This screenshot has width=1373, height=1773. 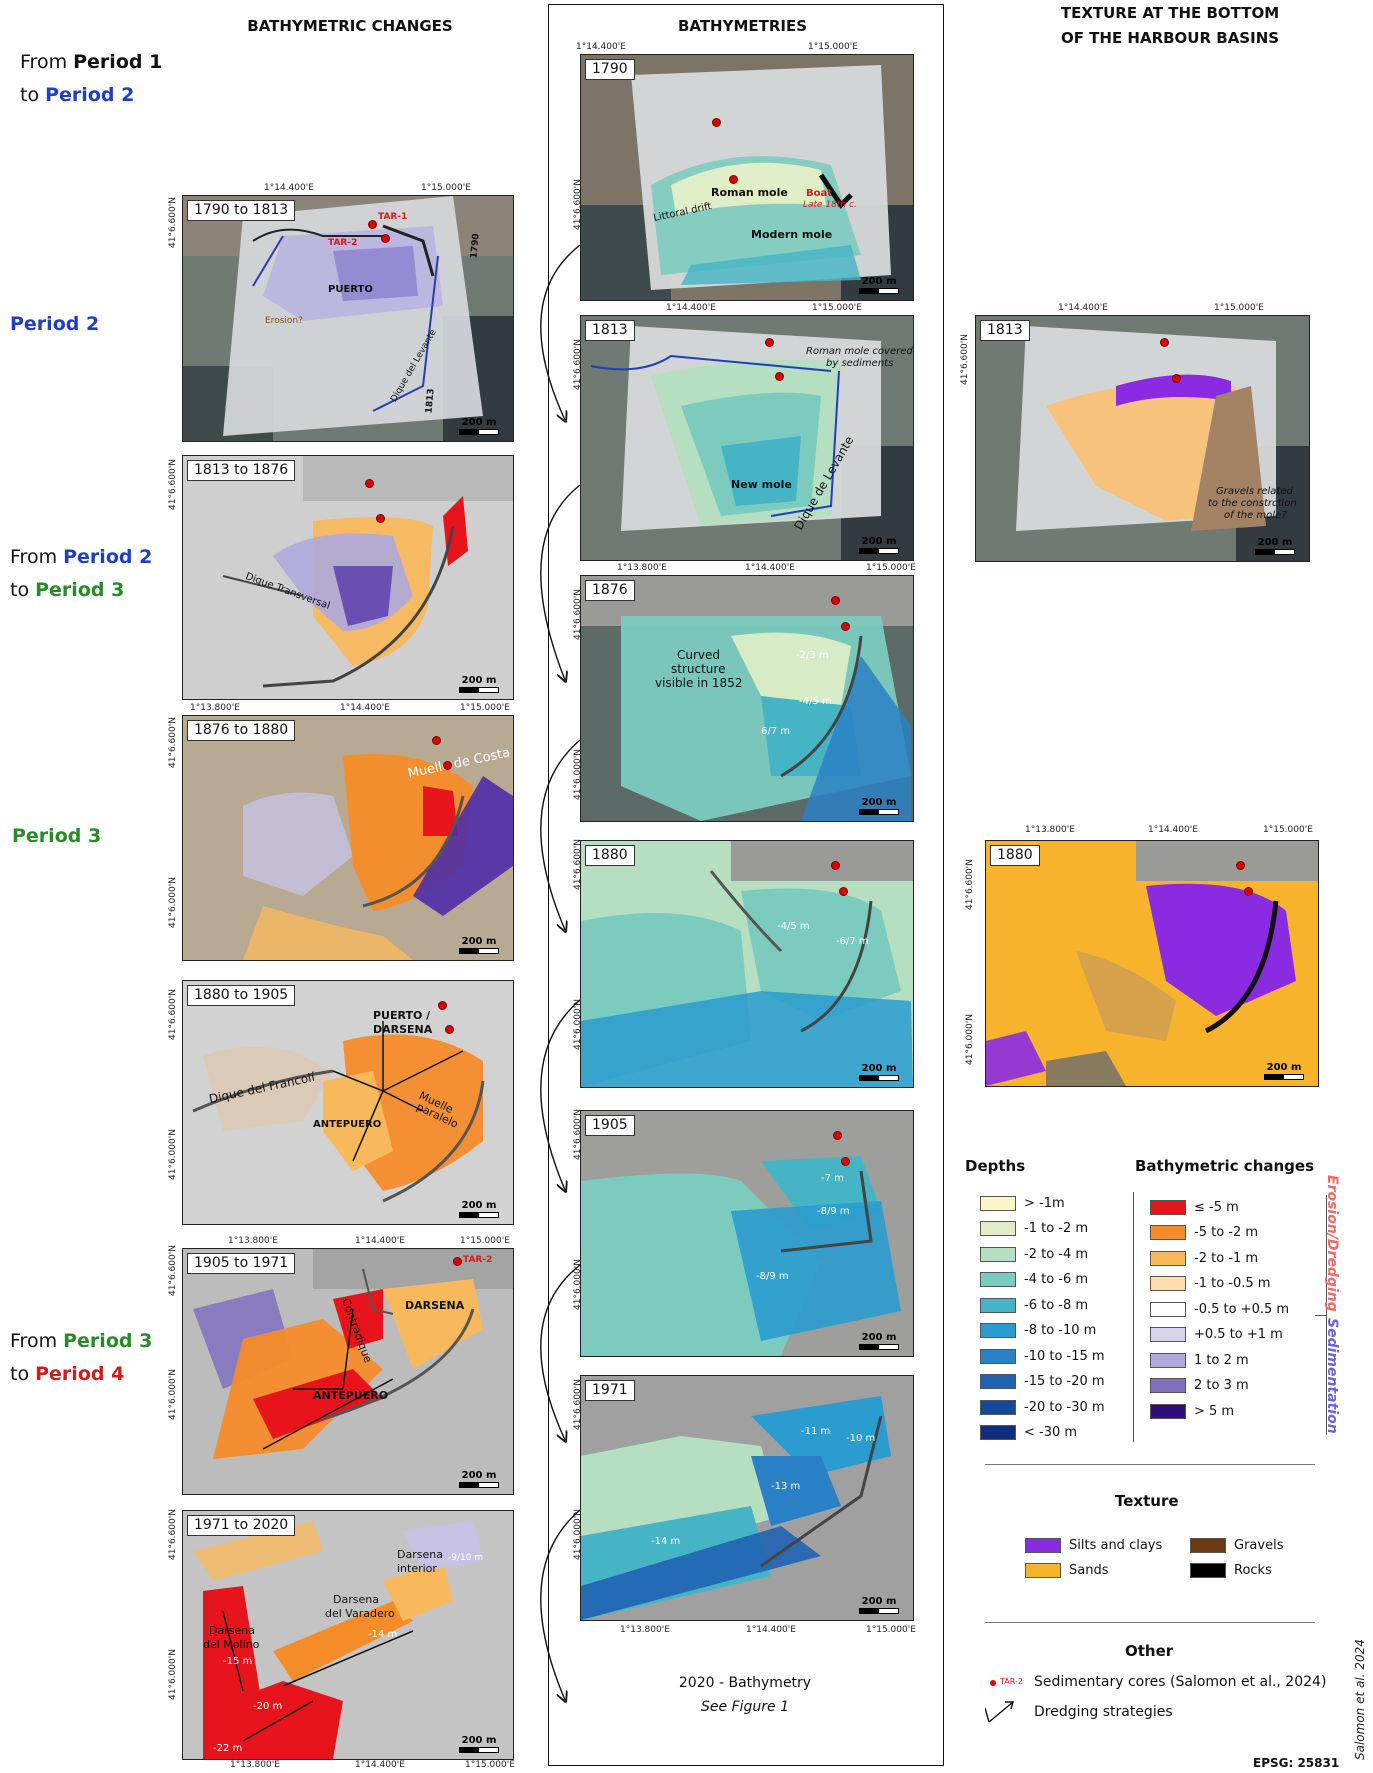 I want to click on legend-item: ≤ -5 m, so click(x=1194, y=1207).